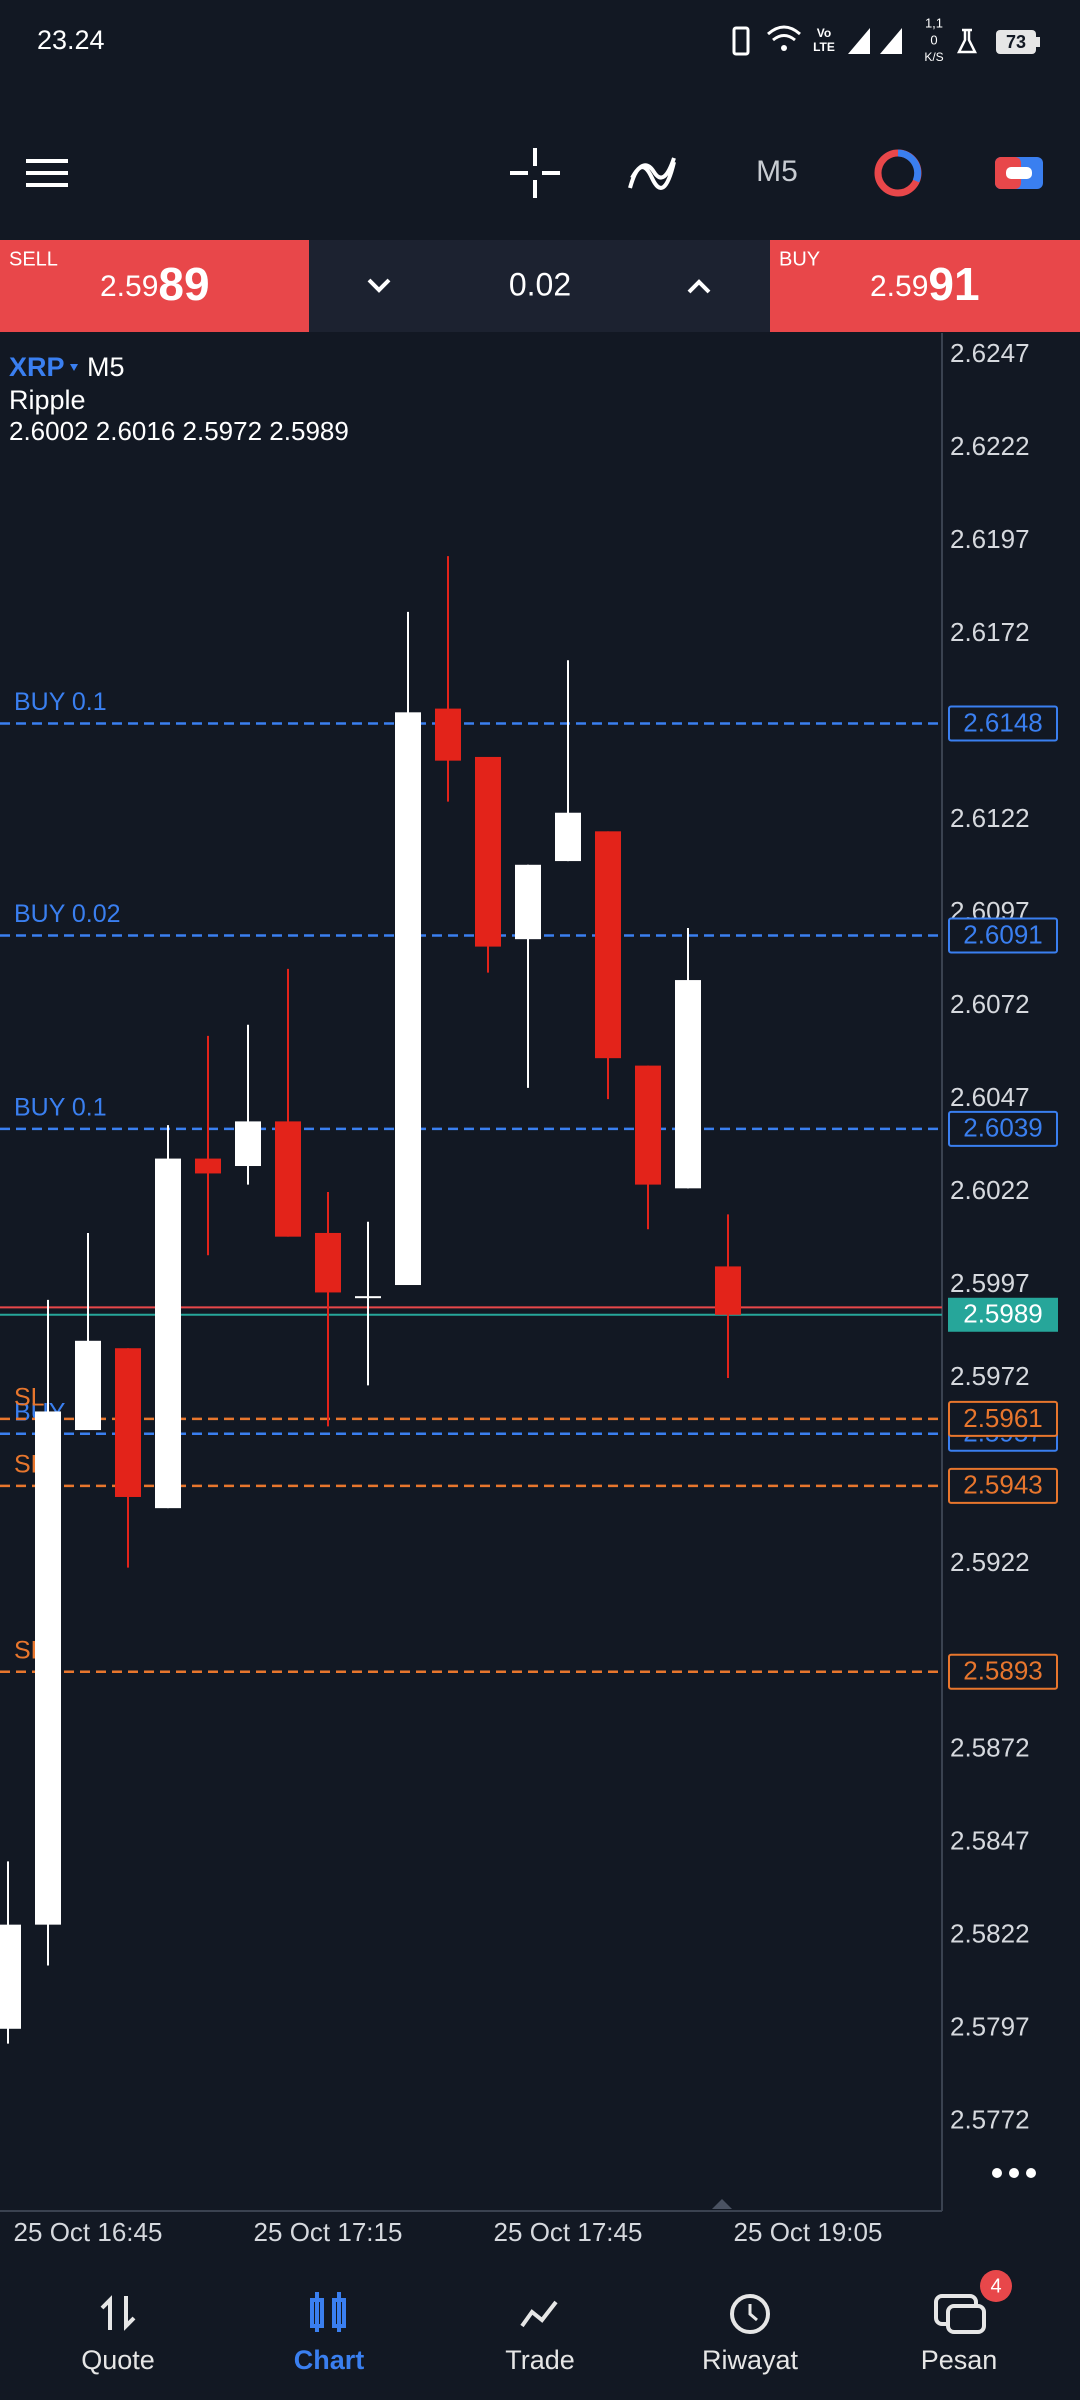 Image resolution: width=1080 pixels, height=2400 pixels. I want to click on bid-label: 2.5989, so click(1003, 1314).